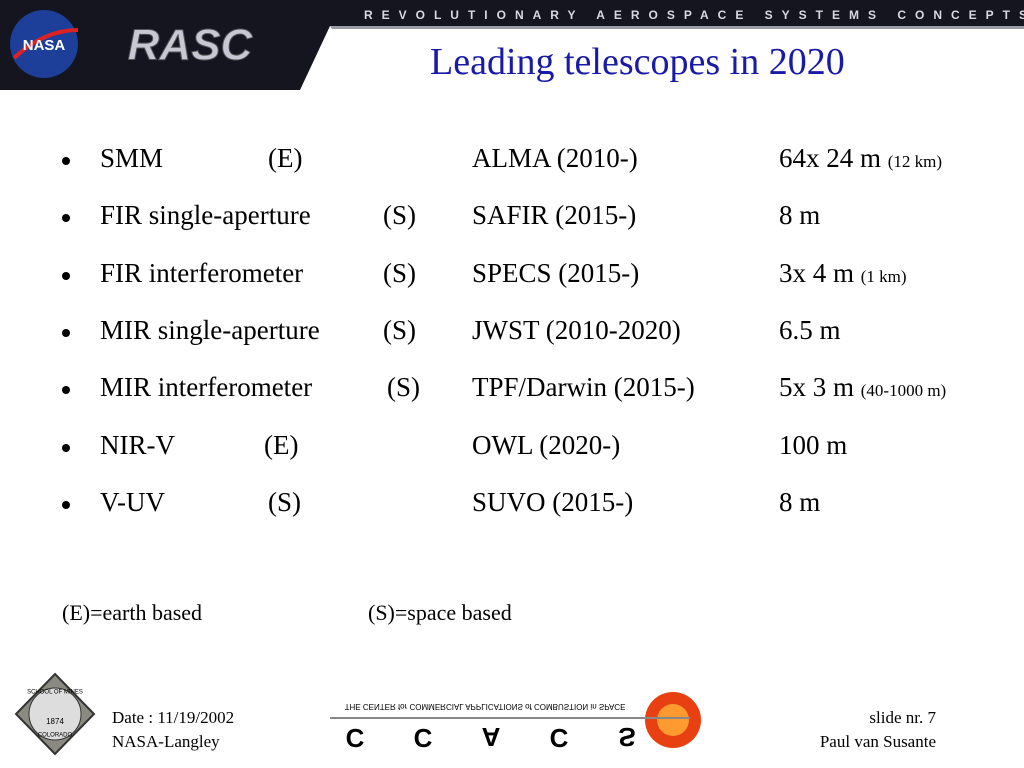 This screenshot has width=1024, height=768. What do you see at coordinates (173, 717) in the screenshot?
I see `date: Date : 11/19/2002` at bounding box center [173, 717].